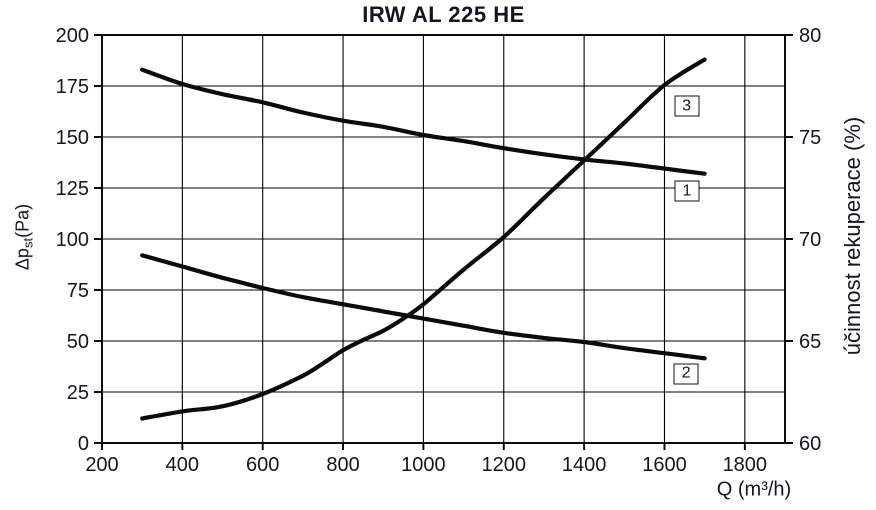  What do you see at coordinates (664, 465) in the screenshot?
I see `x-tick-label: 1600` at bounding box center [664, 465].